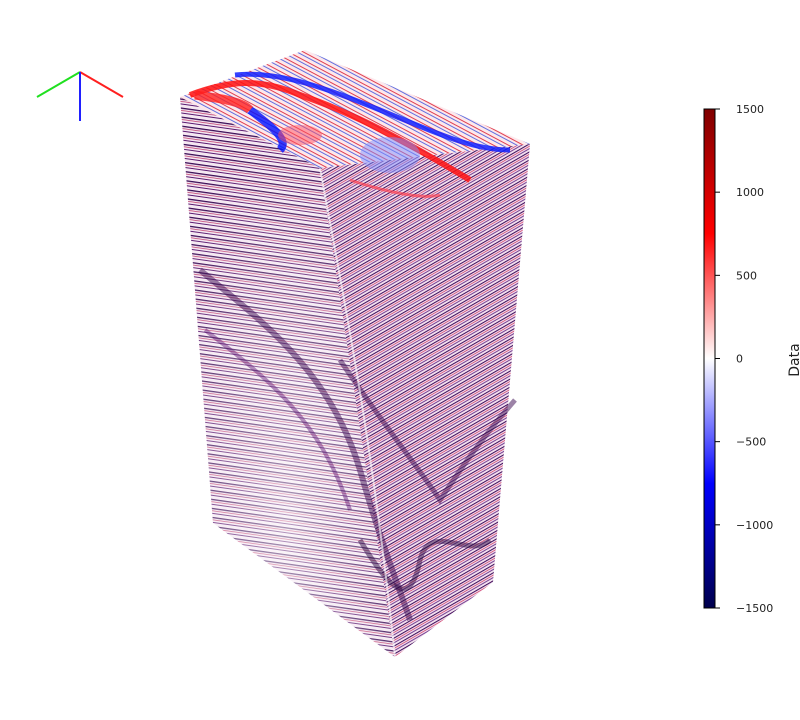  Describe the element at coordinates (58, 84) in the screenshot. I see `y-axis-line` at that location.